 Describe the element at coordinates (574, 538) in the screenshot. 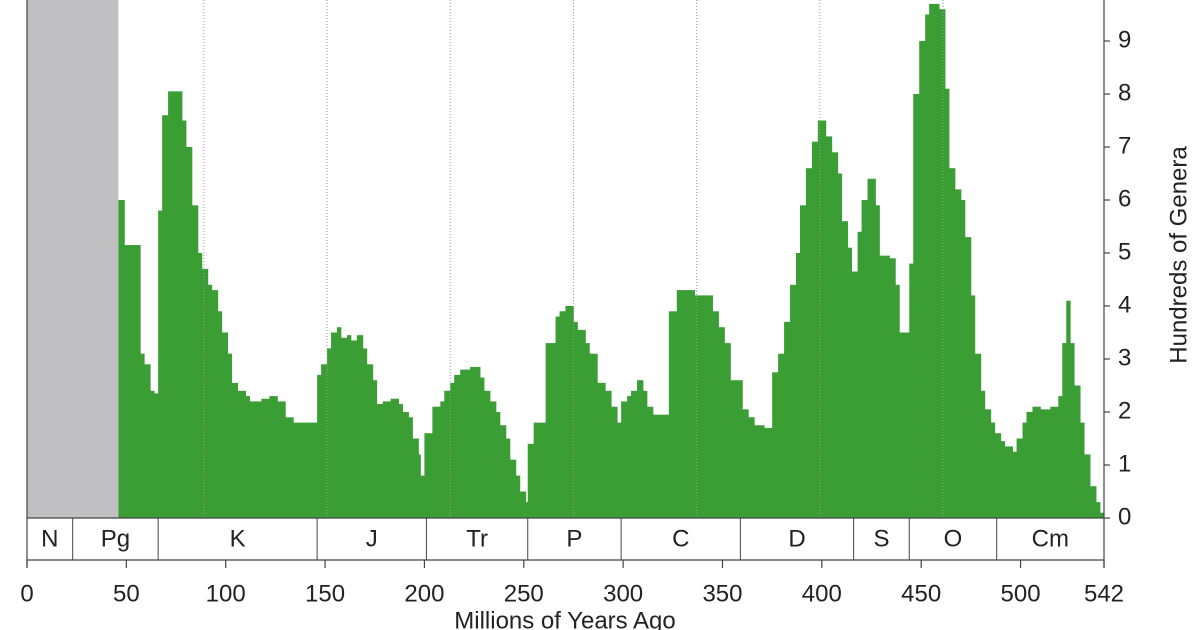

I see `period-label: P` at that location.